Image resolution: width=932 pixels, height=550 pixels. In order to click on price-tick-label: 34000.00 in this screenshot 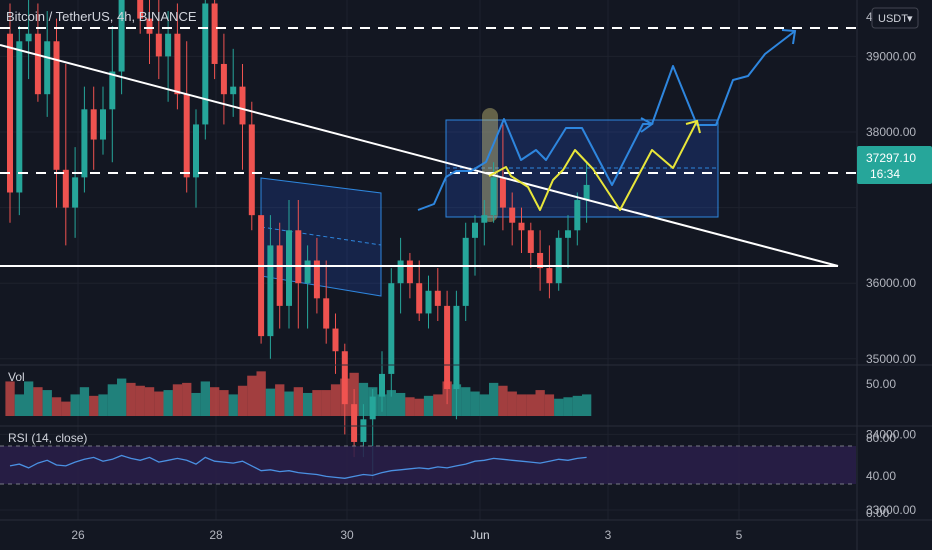, I will do `click(891, 434)`.